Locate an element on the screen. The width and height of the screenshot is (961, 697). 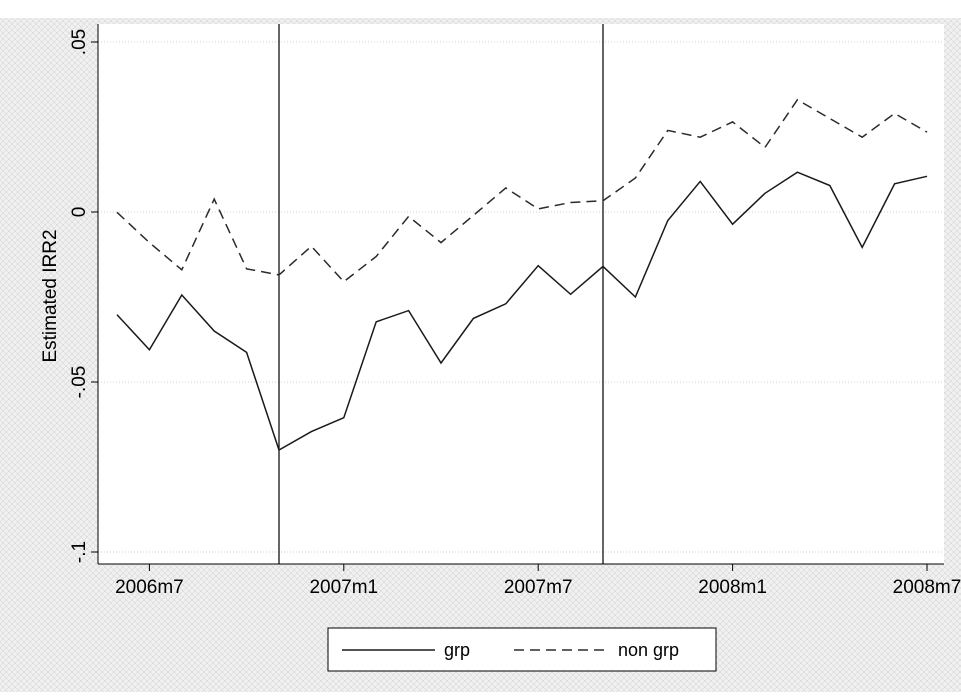
y-tick-label: -.05 is located at coordinates (79, 382).